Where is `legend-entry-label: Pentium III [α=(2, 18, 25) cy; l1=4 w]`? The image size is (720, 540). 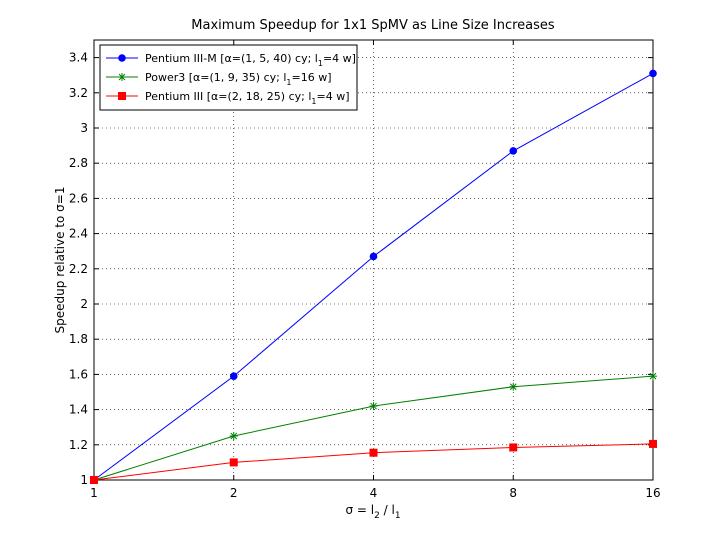 legend-entry-label: Pentium III [α=(2, 18, 25) cy; l1=4 w] is located at coordinates (247, 98).